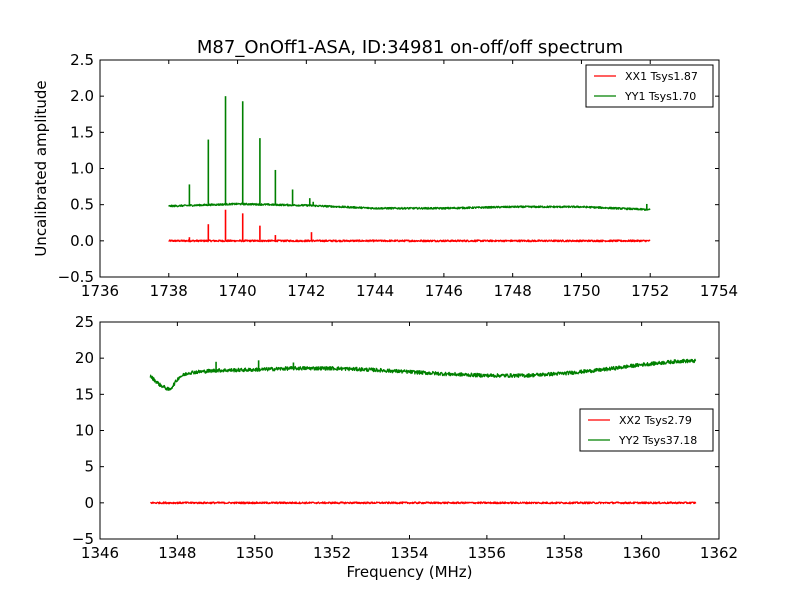  Describe the element at coordinates (82, 96) in the screenshot. I see `y-tick-label: 2.0` at that location.